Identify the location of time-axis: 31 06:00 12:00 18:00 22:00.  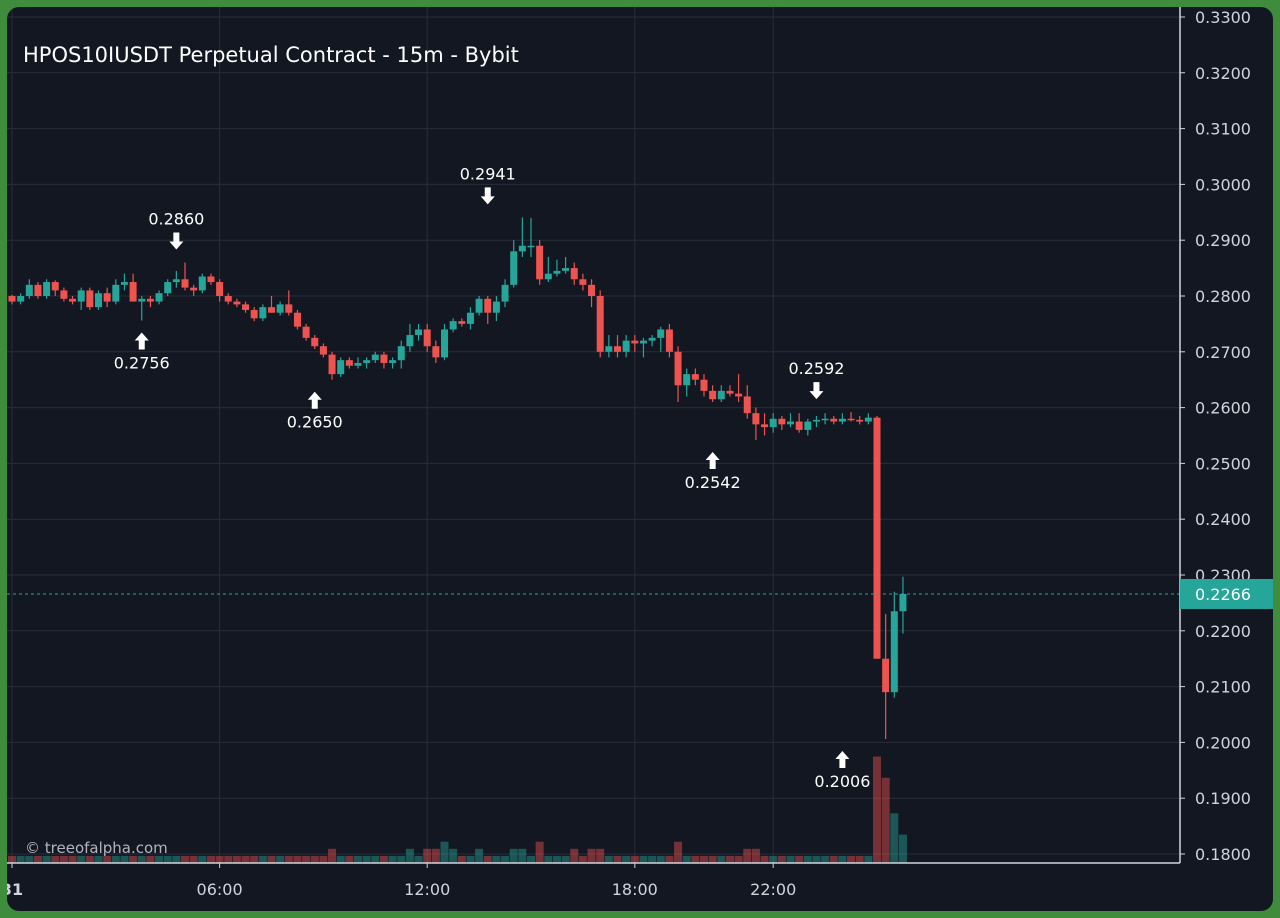
(593, 880).